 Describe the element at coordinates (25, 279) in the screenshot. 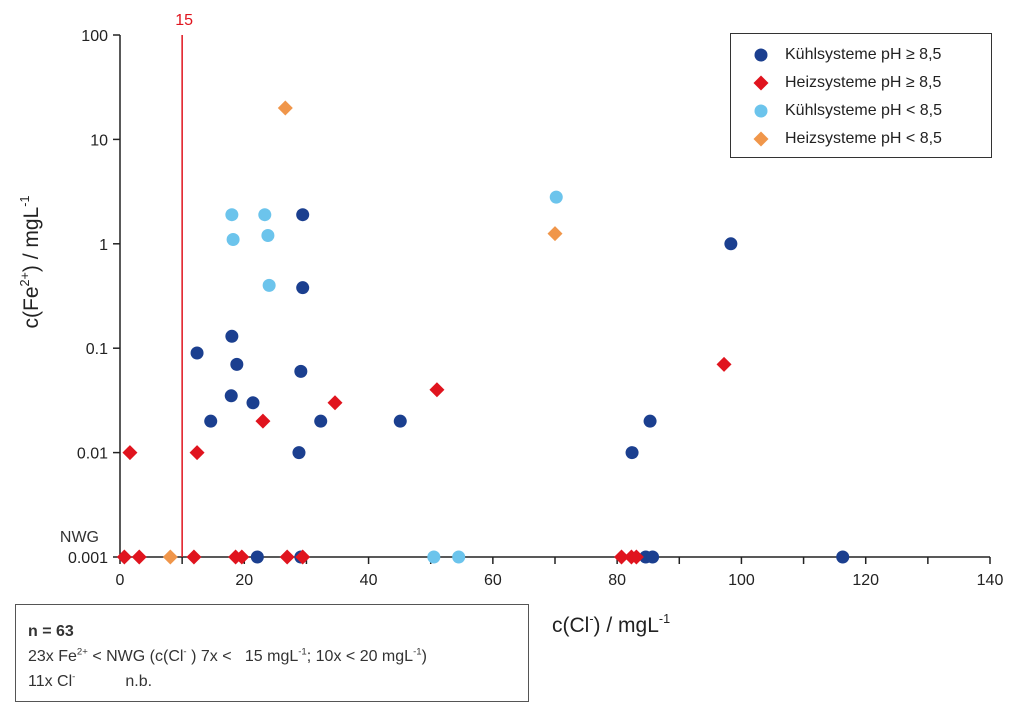

I see `y-label-sup: 2+` at that location.